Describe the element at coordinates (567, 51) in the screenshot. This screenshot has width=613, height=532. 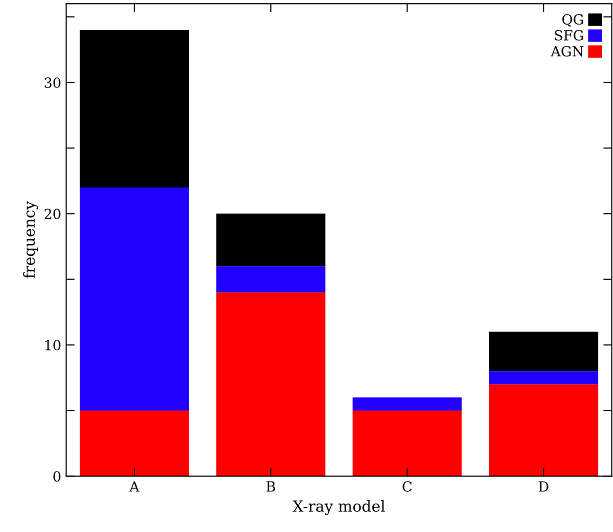
I see `legend-label: AGN` at that location.